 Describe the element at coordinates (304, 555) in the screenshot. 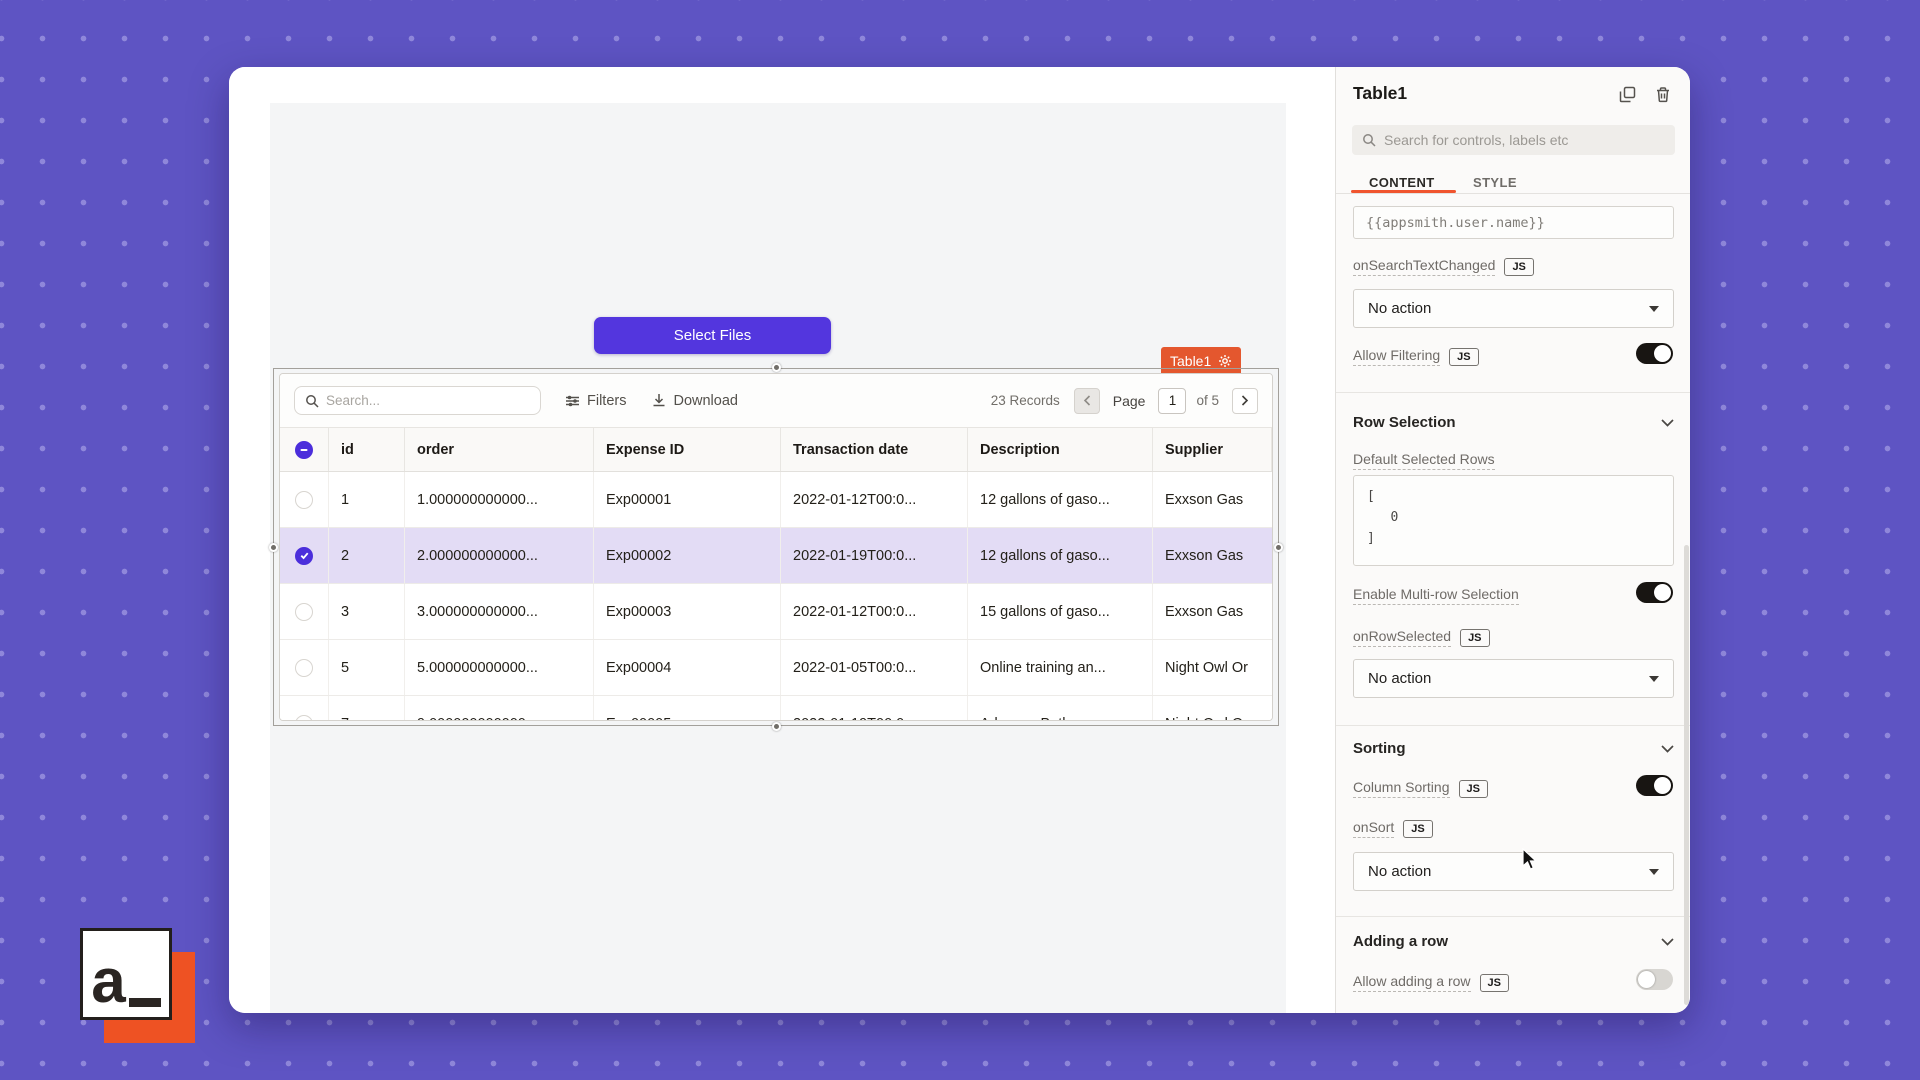

I see `row-checkbox-checked` at that location.